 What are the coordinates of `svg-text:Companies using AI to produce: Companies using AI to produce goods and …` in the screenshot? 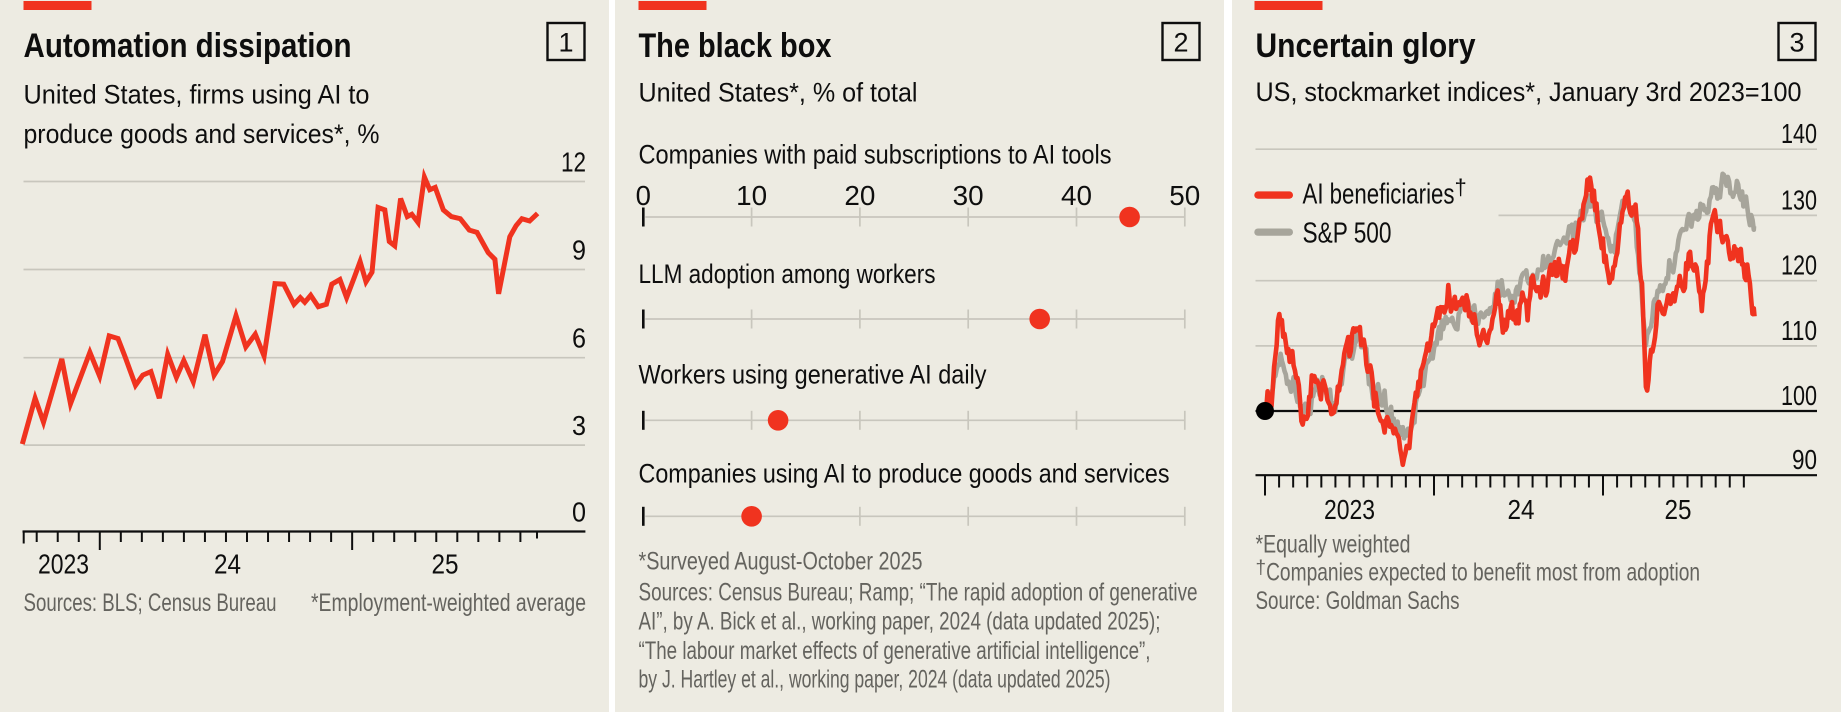 It's located at (904, 474).